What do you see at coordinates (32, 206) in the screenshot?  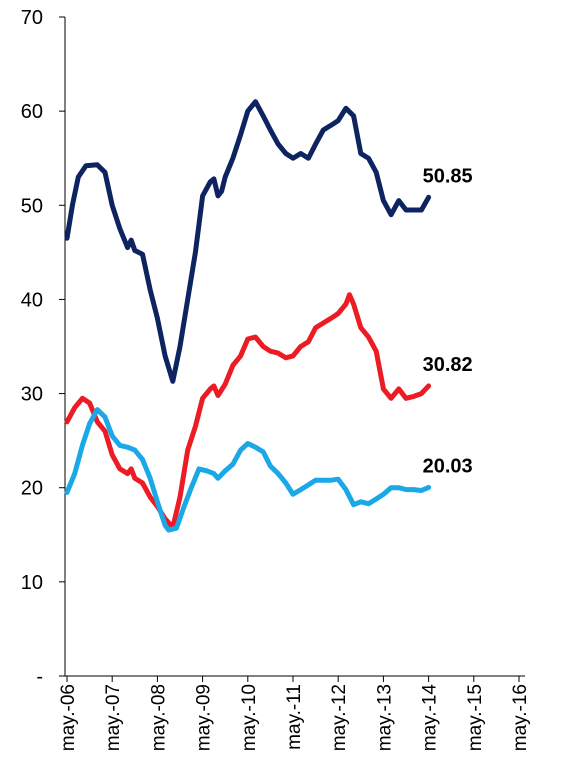 I see `y-tick-label: 50` at bounding box center [32, 206].